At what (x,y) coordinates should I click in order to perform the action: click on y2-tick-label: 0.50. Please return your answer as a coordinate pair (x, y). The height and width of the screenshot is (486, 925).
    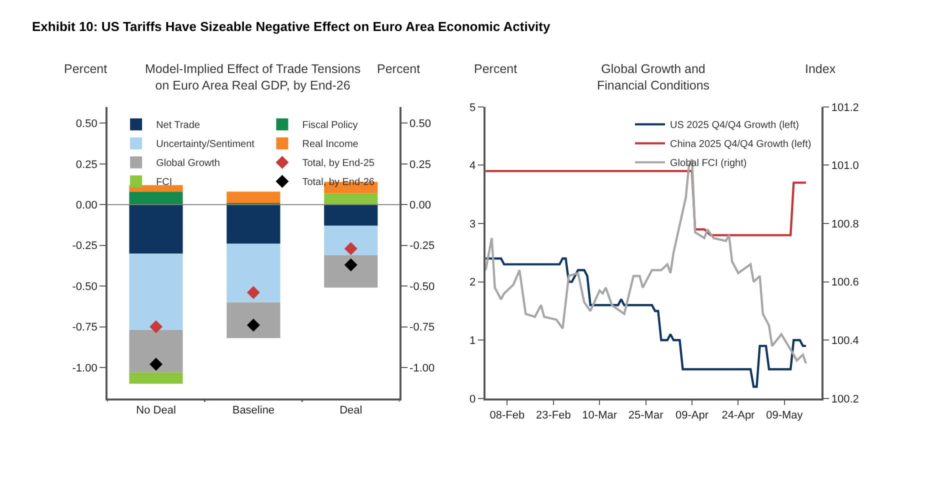
    Looking at the image, I should click on (420, 124).